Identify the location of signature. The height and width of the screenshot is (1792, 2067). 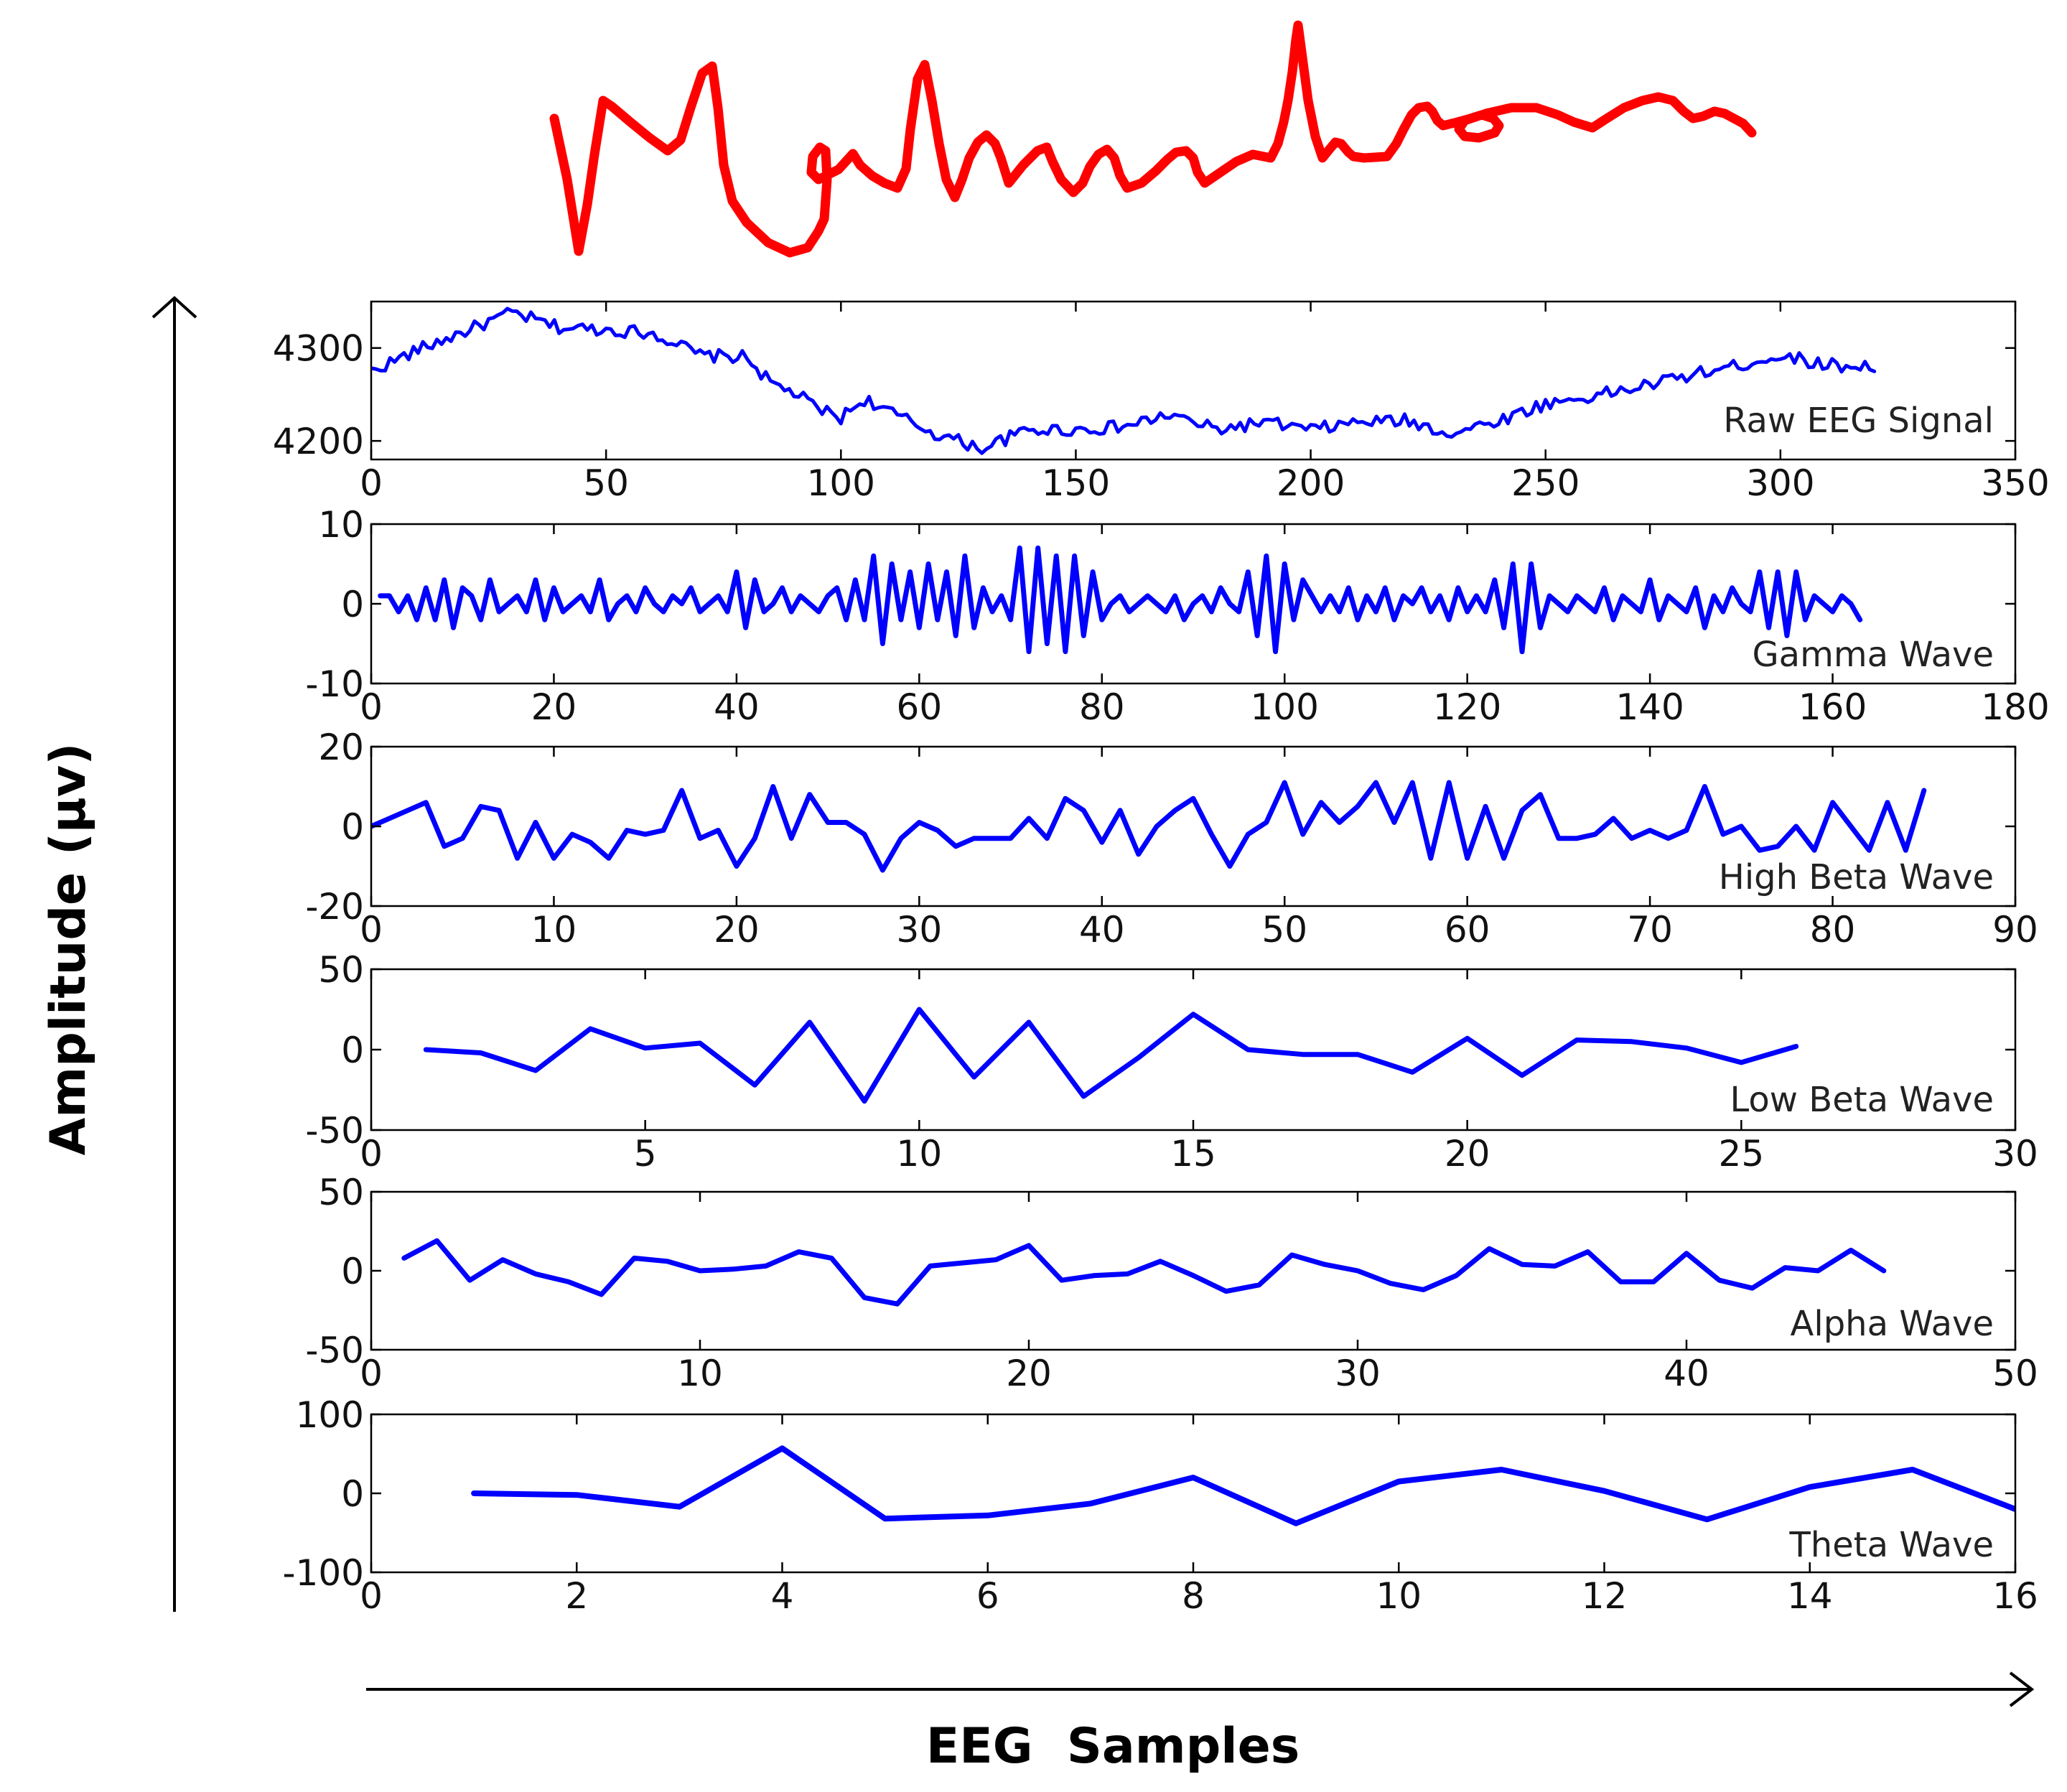
(1153, 139).